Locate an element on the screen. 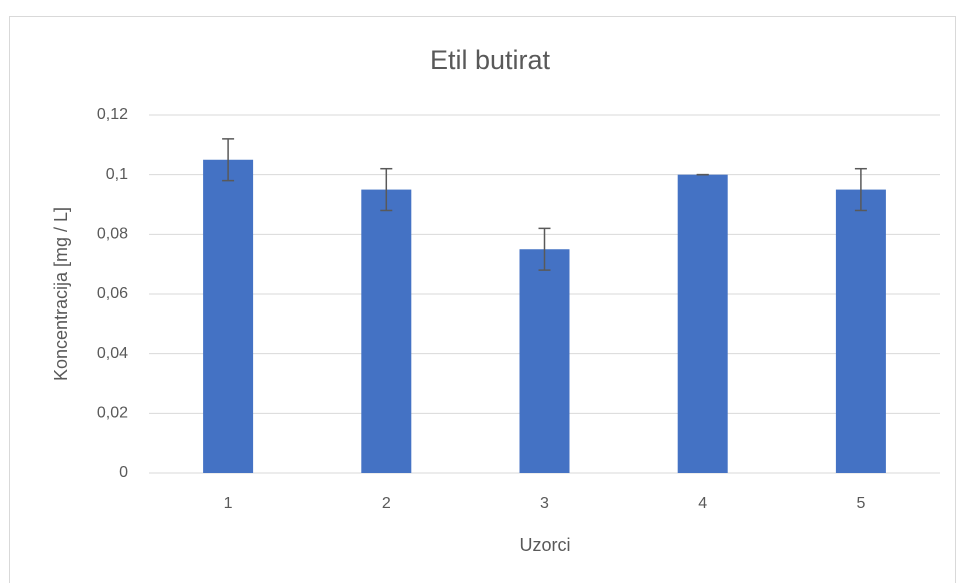 Image resolution: width=957 pixels, height=583 pixels. y-tick-label: 0,12 is located at coordinates (112, 114).